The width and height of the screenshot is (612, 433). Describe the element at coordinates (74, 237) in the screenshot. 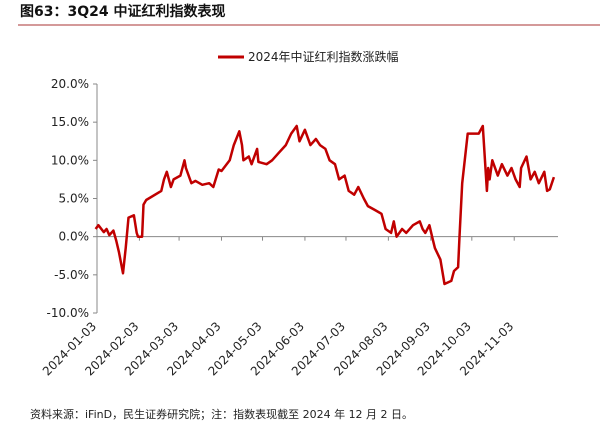

I see `y-tick-label: 0.0%` at that location.